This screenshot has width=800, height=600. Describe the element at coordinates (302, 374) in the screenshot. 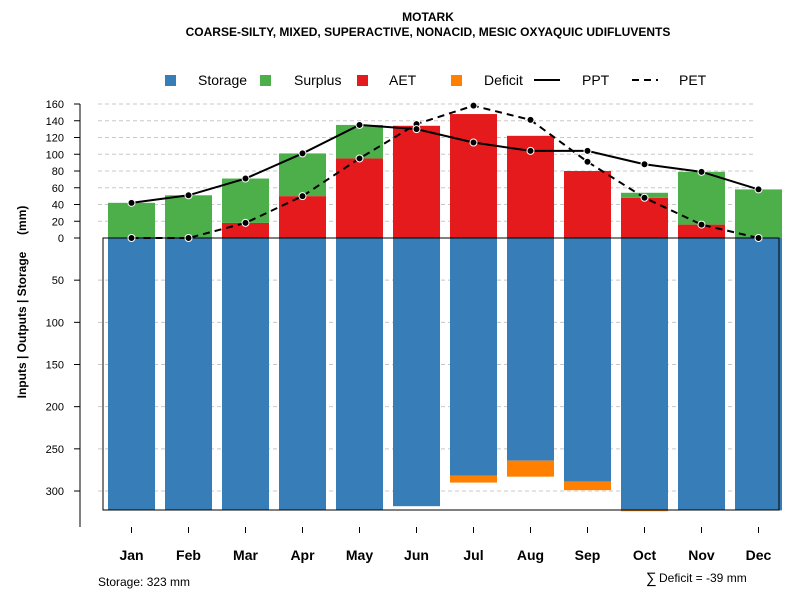

I see `storage-bar-apr` at that location.